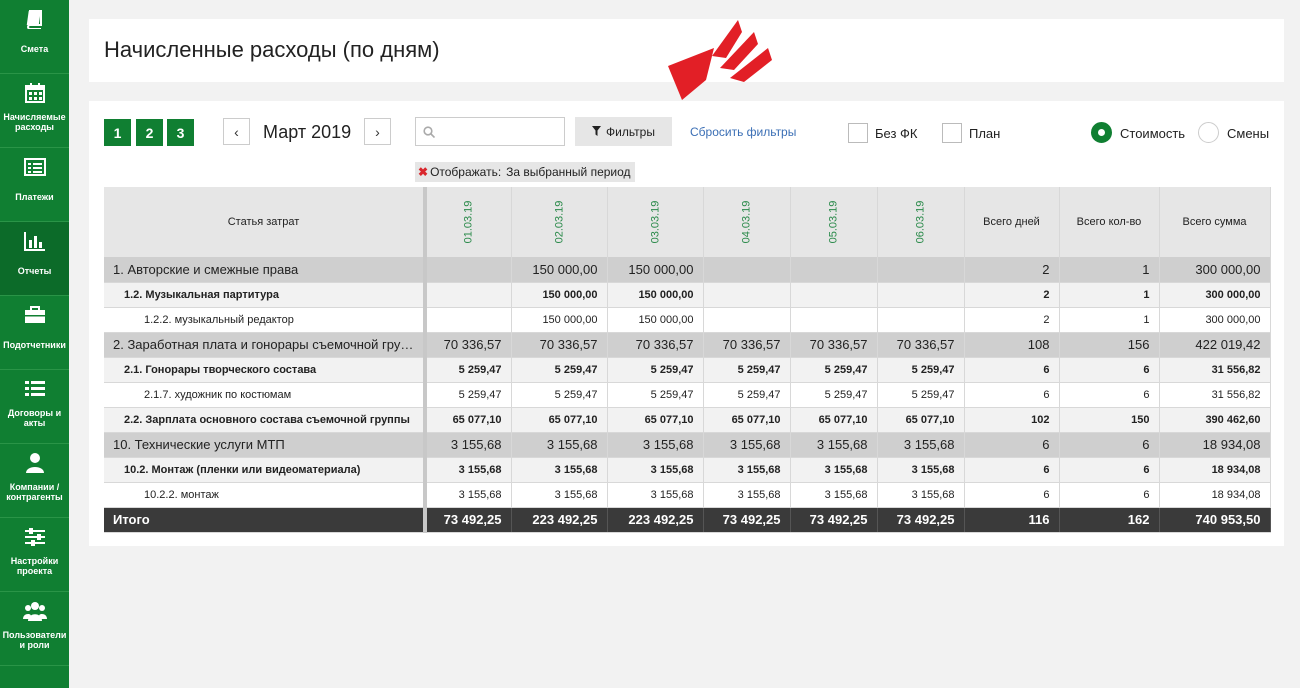 The width and height of the screenshot is (1300, 688). I want to click on cell-name: 10.2.2. монтаж, so click(265, 495).